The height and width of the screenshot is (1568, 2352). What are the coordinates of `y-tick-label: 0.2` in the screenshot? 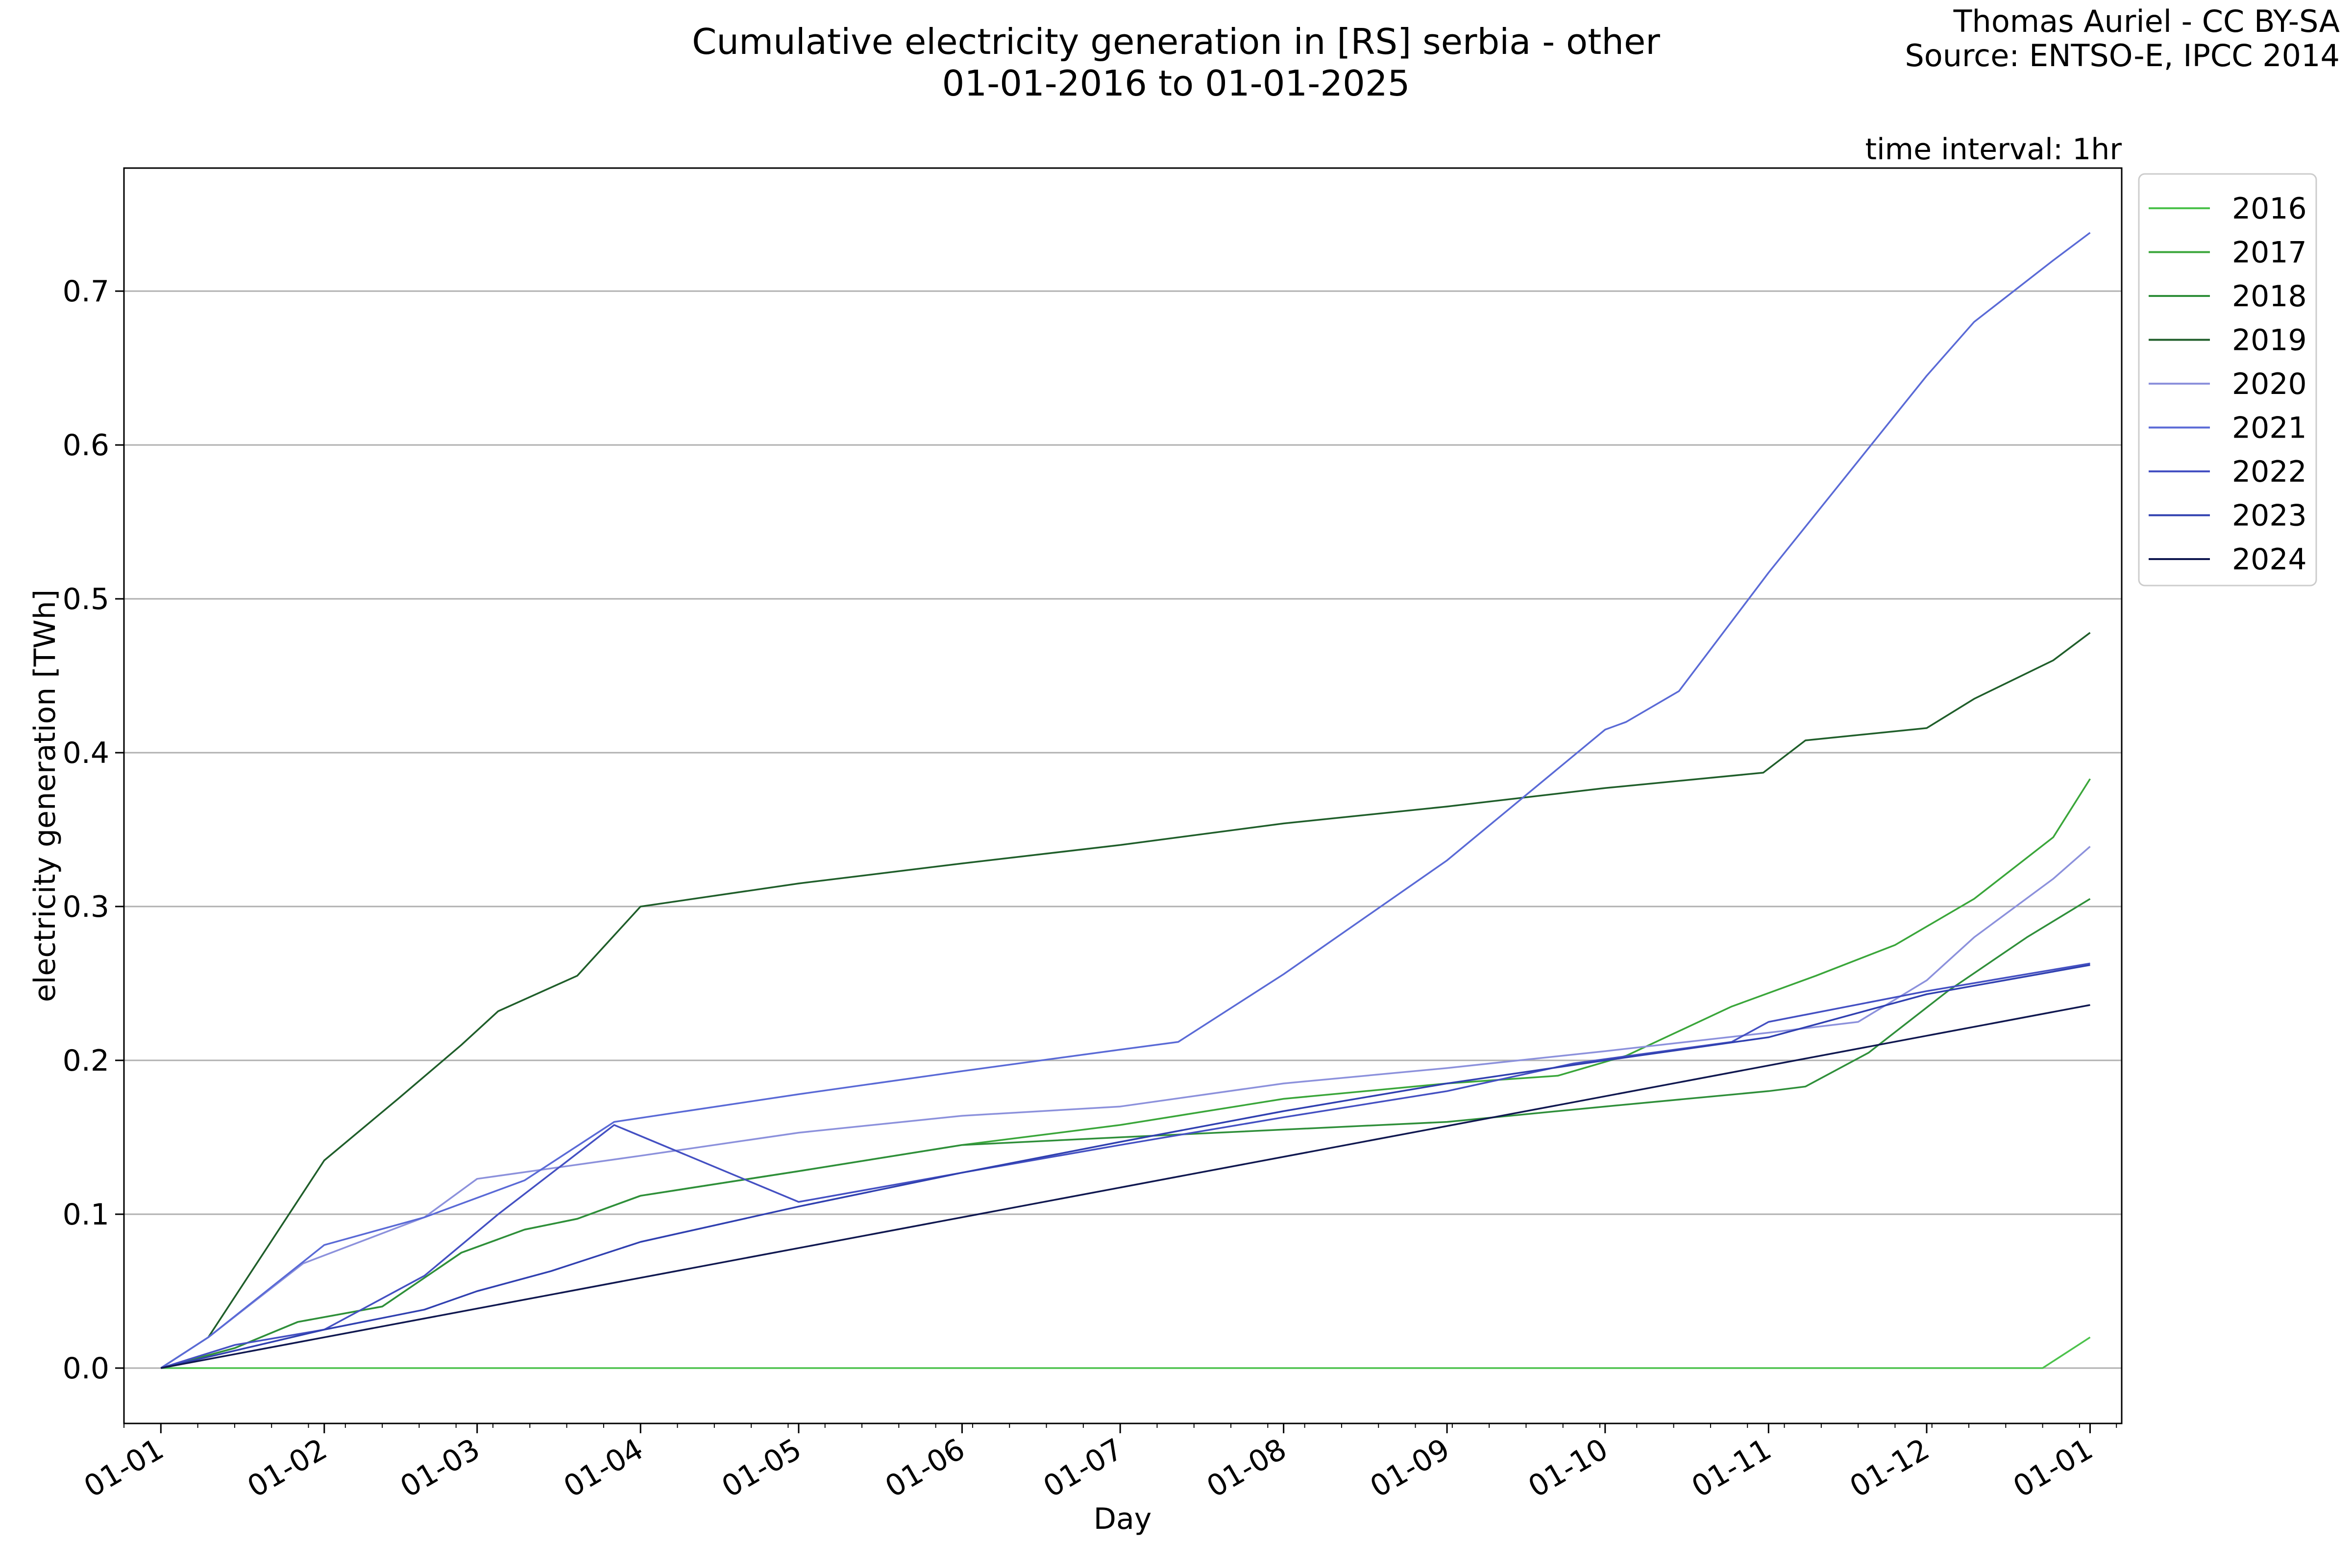 It's located at (86, 1061).